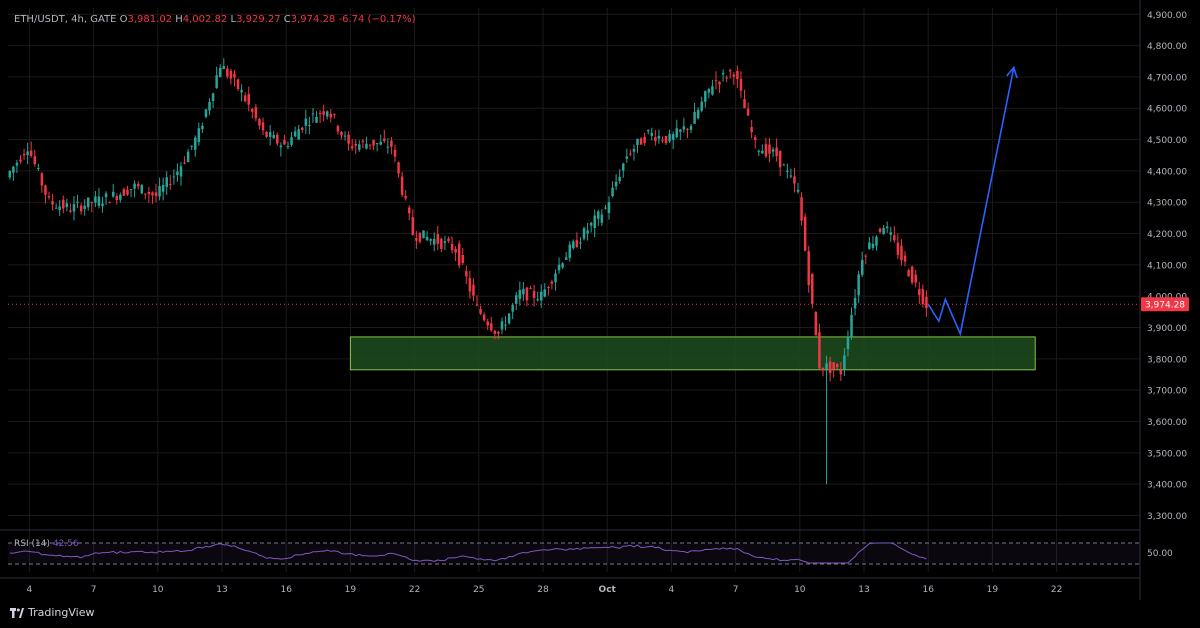 The width and height of the screenshot is (1200, 628). What do you see at coordinates (1167, 329) in the screenshot?
I see `y-tick-label: 3,900.00` at bounding box center [1167, 329].